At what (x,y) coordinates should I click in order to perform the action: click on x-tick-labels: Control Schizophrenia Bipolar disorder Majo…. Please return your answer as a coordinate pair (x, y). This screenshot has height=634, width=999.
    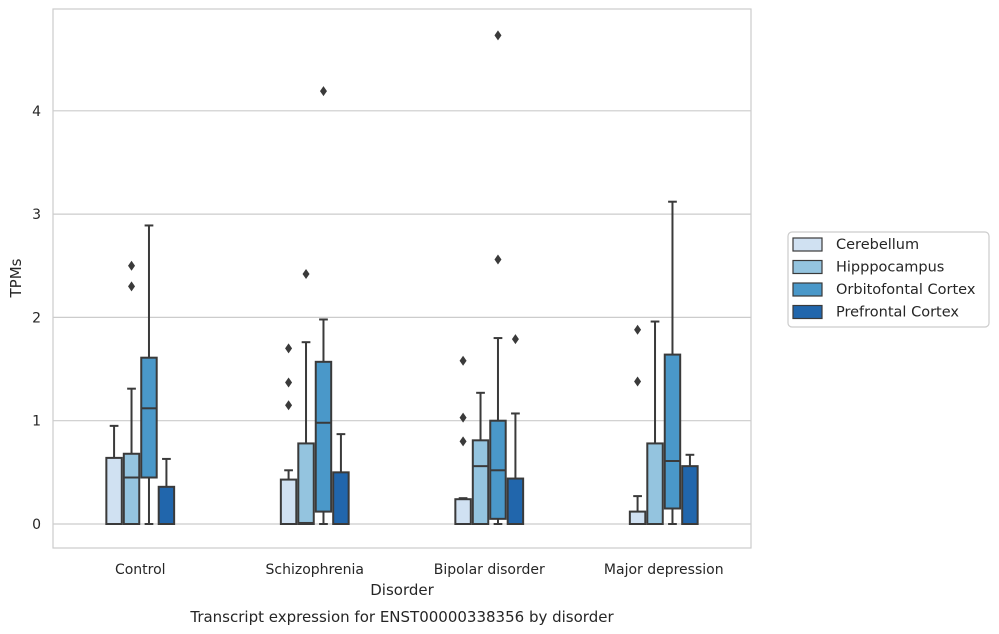
    Looking at the image, I should click on (419, 570).